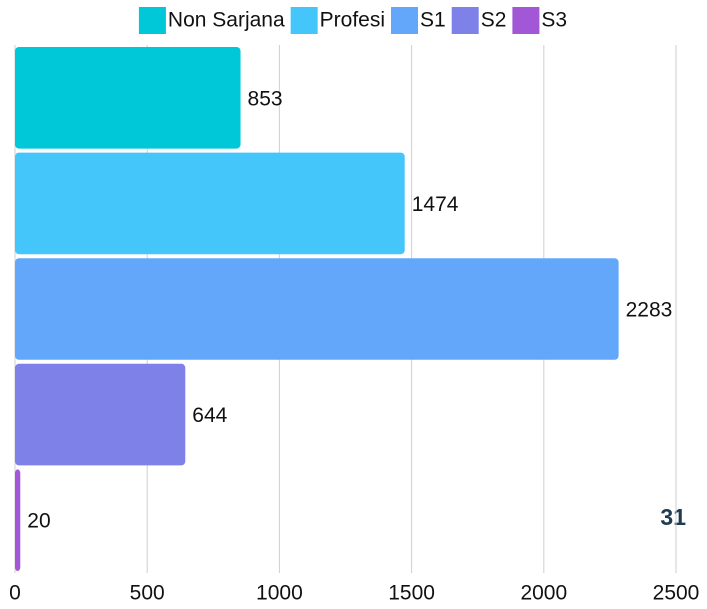 The height and width of the screenshot is (609, 707). What do you see at coordinates (673, 517) in the screenshot?
I see `annotation: 31` at bounding box center [673, 517].